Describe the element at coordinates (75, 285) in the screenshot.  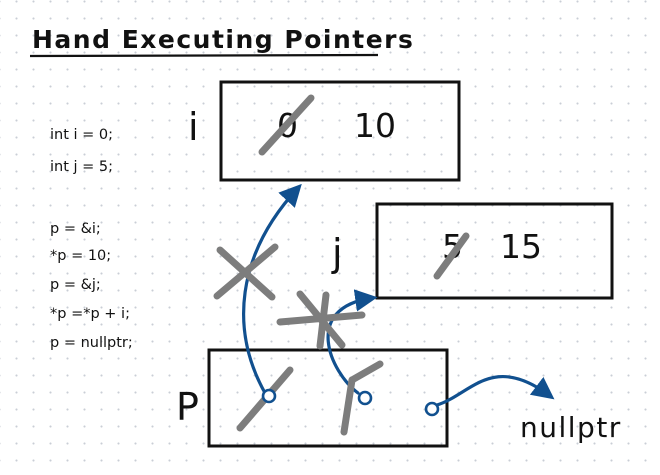
I see `code-line-assign-p-j: p = &j;` at that location.